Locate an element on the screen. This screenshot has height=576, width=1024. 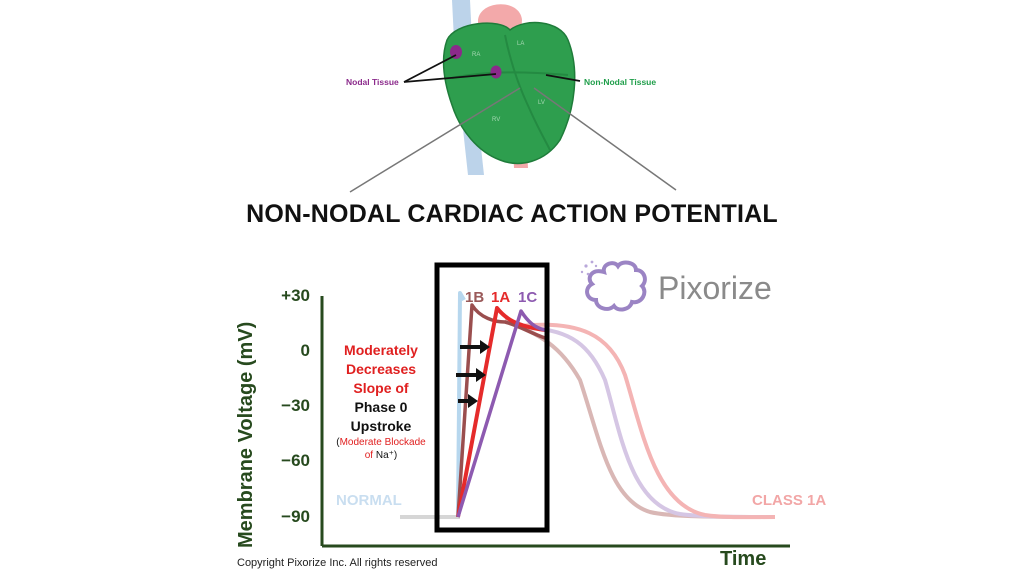
curves is located at coordinates (588, 405).